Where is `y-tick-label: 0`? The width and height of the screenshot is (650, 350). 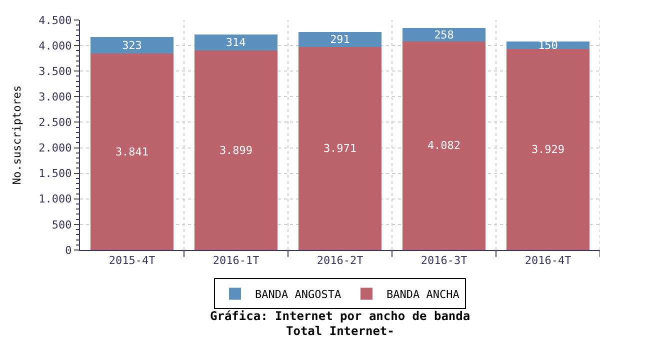 y-tick-label: 0 is located at coordinates (68, 250).